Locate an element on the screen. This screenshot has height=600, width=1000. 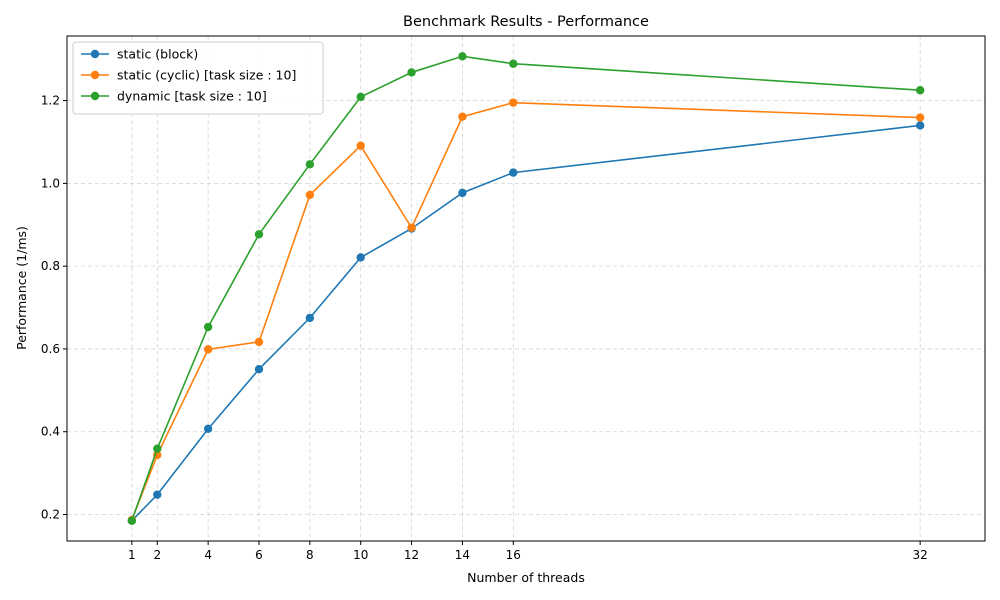
x-axis-label: Number of threads is located at coordinates (526, 577).